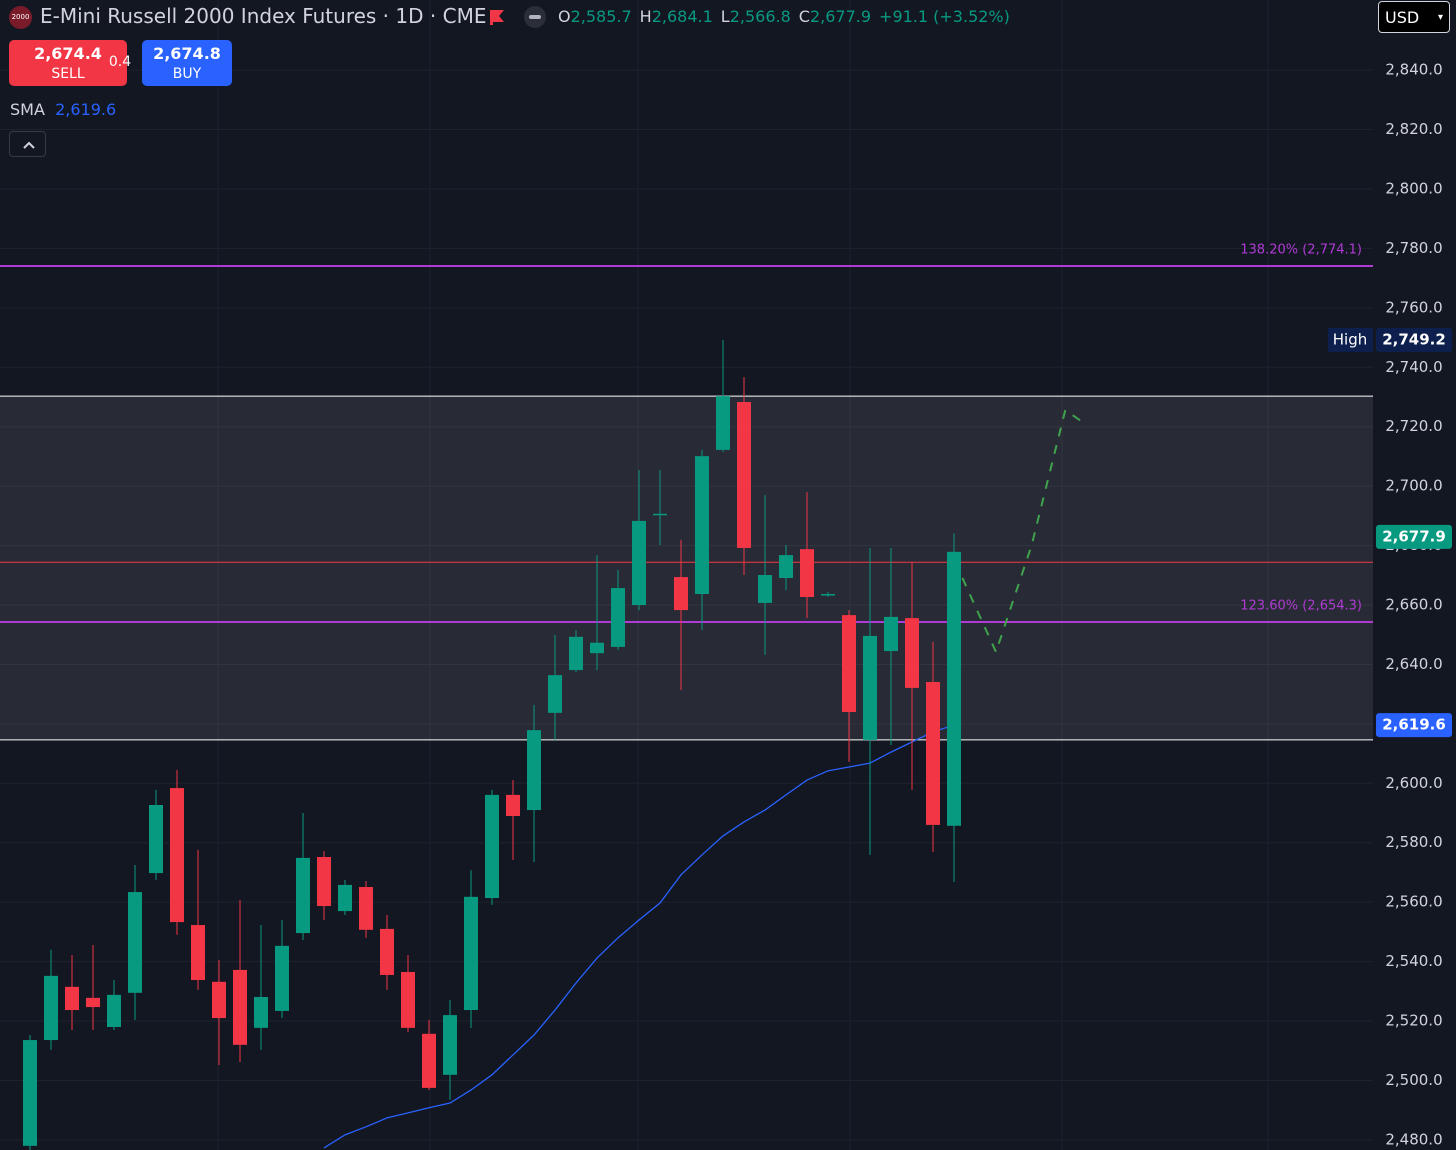 This screenshot has height=1150, width=1456. I want to click on ohlc-value: 2,566.8, so click(760, 16).